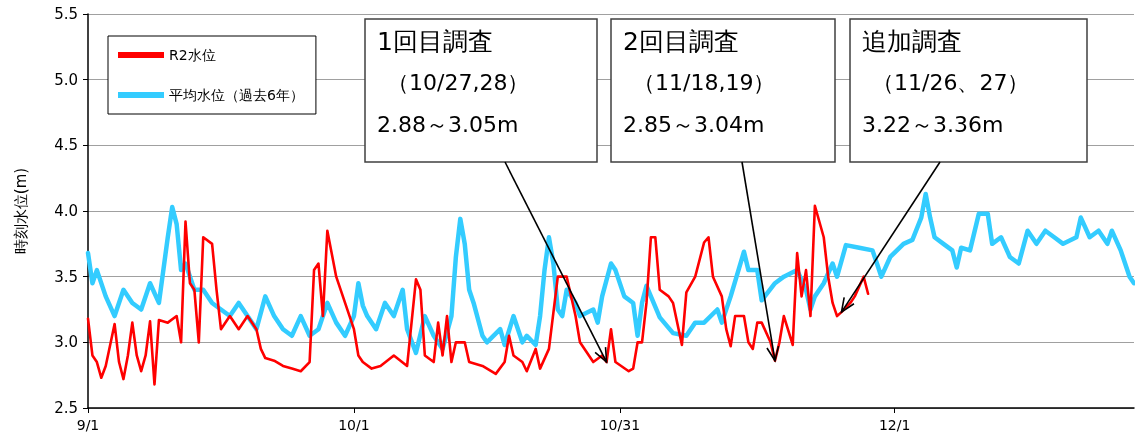 This screenshot has height=445, width=1135. Describe the element at coordinates (66, 79) in the screenshot. I see `y-tick-label: 5.0` at that location.